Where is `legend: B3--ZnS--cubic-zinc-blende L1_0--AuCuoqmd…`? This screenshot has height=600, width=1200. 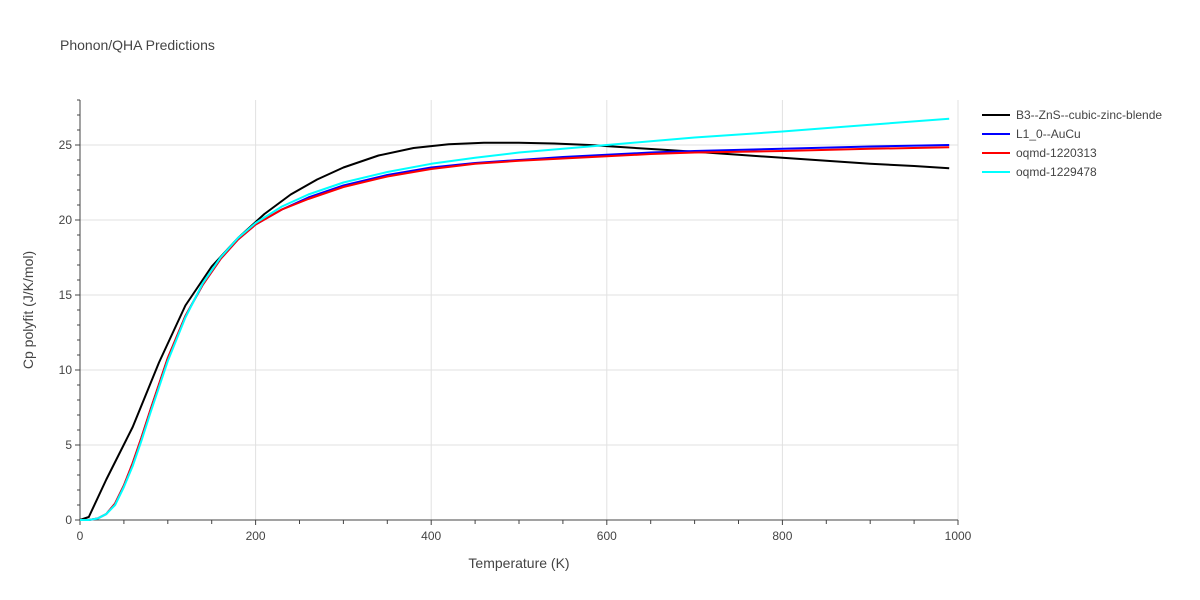 legend: B3--ZnS--cubic-zinc-blende L1_0--AuCuoqmd… is located at coordinates (1072, 143).